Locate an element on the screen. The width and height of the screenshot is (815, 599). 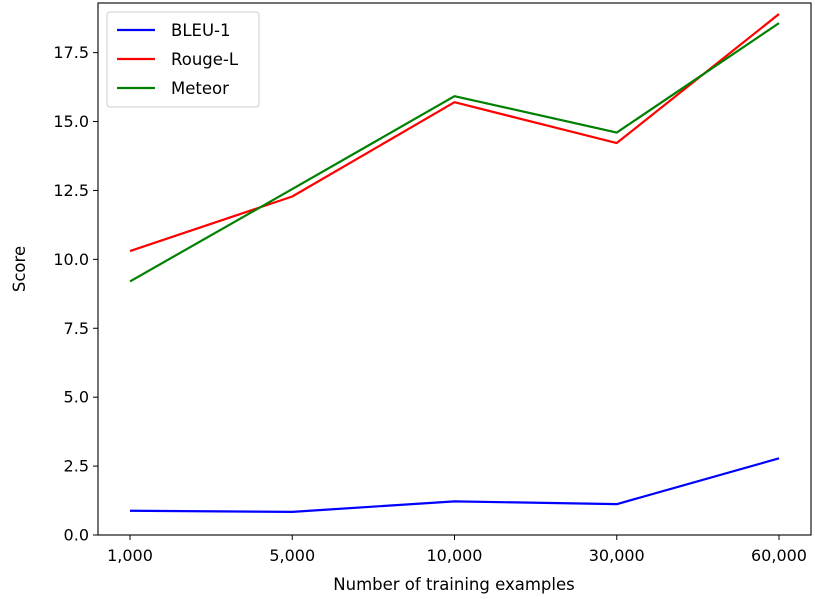
y-tick-label: 0.0 is located at coordinates (76, 535).